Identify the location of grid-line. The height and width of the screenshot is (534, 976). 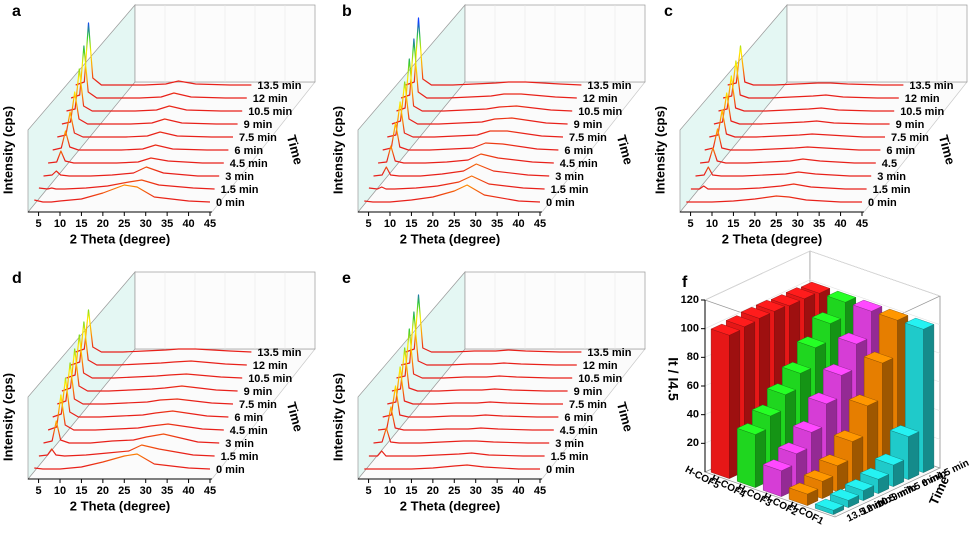
(822, 304).